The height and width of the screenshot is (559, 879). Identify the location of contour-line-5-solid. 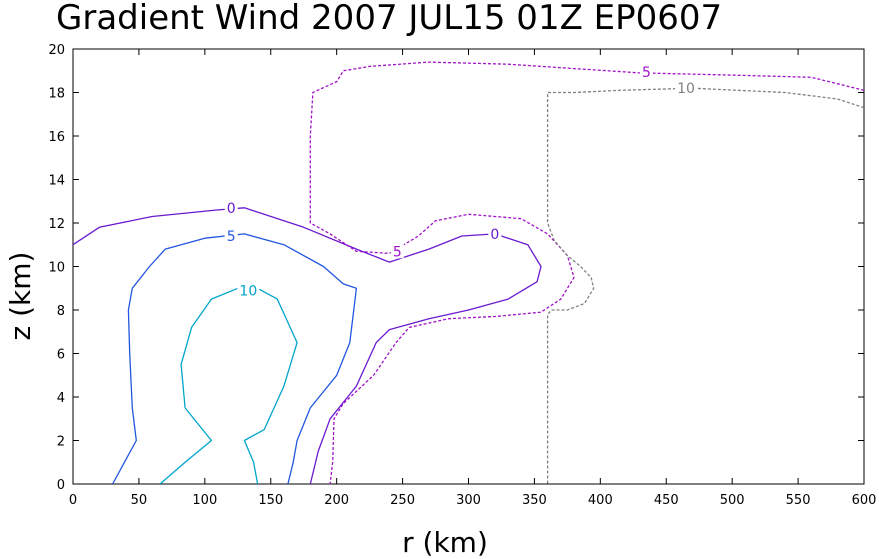
(235, 358).